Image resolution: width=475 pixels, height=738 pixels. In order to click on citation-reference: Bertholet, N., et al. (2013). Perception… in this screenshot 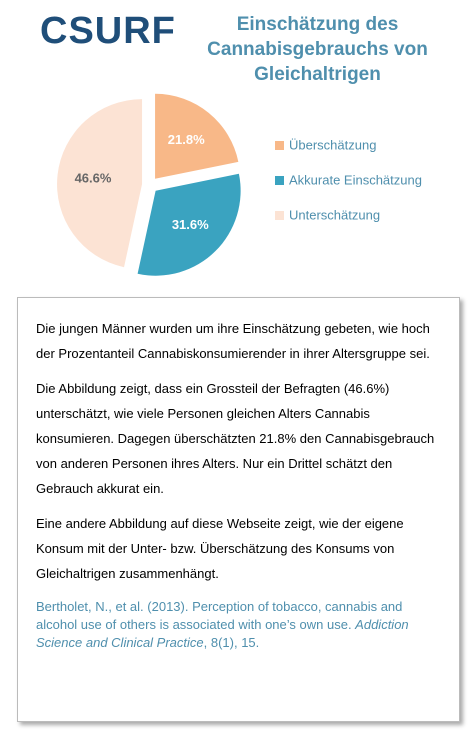, I will do `click(219, 615)`.